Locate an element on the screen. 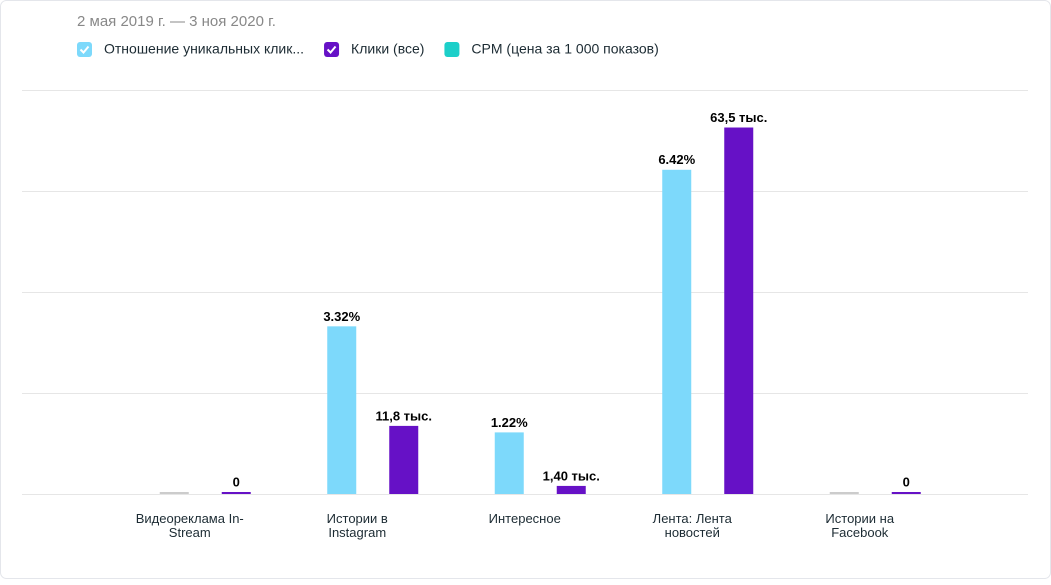 This screenshot has width=1051, height=585. value-label: 1.22% is located at coordinates (509, 422).